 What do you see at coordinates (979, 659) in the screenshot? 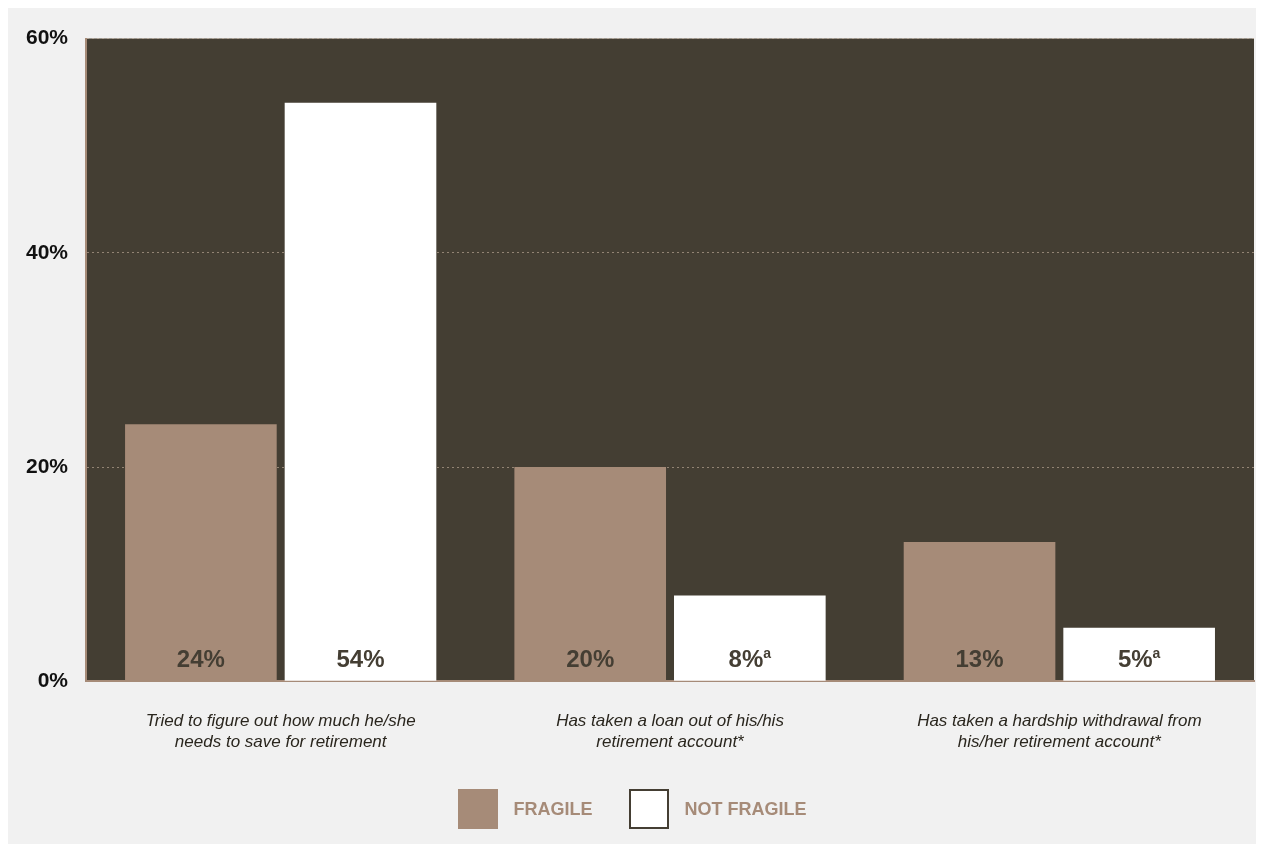
I see `data-label: 13%` at bounding box center [979, 659].